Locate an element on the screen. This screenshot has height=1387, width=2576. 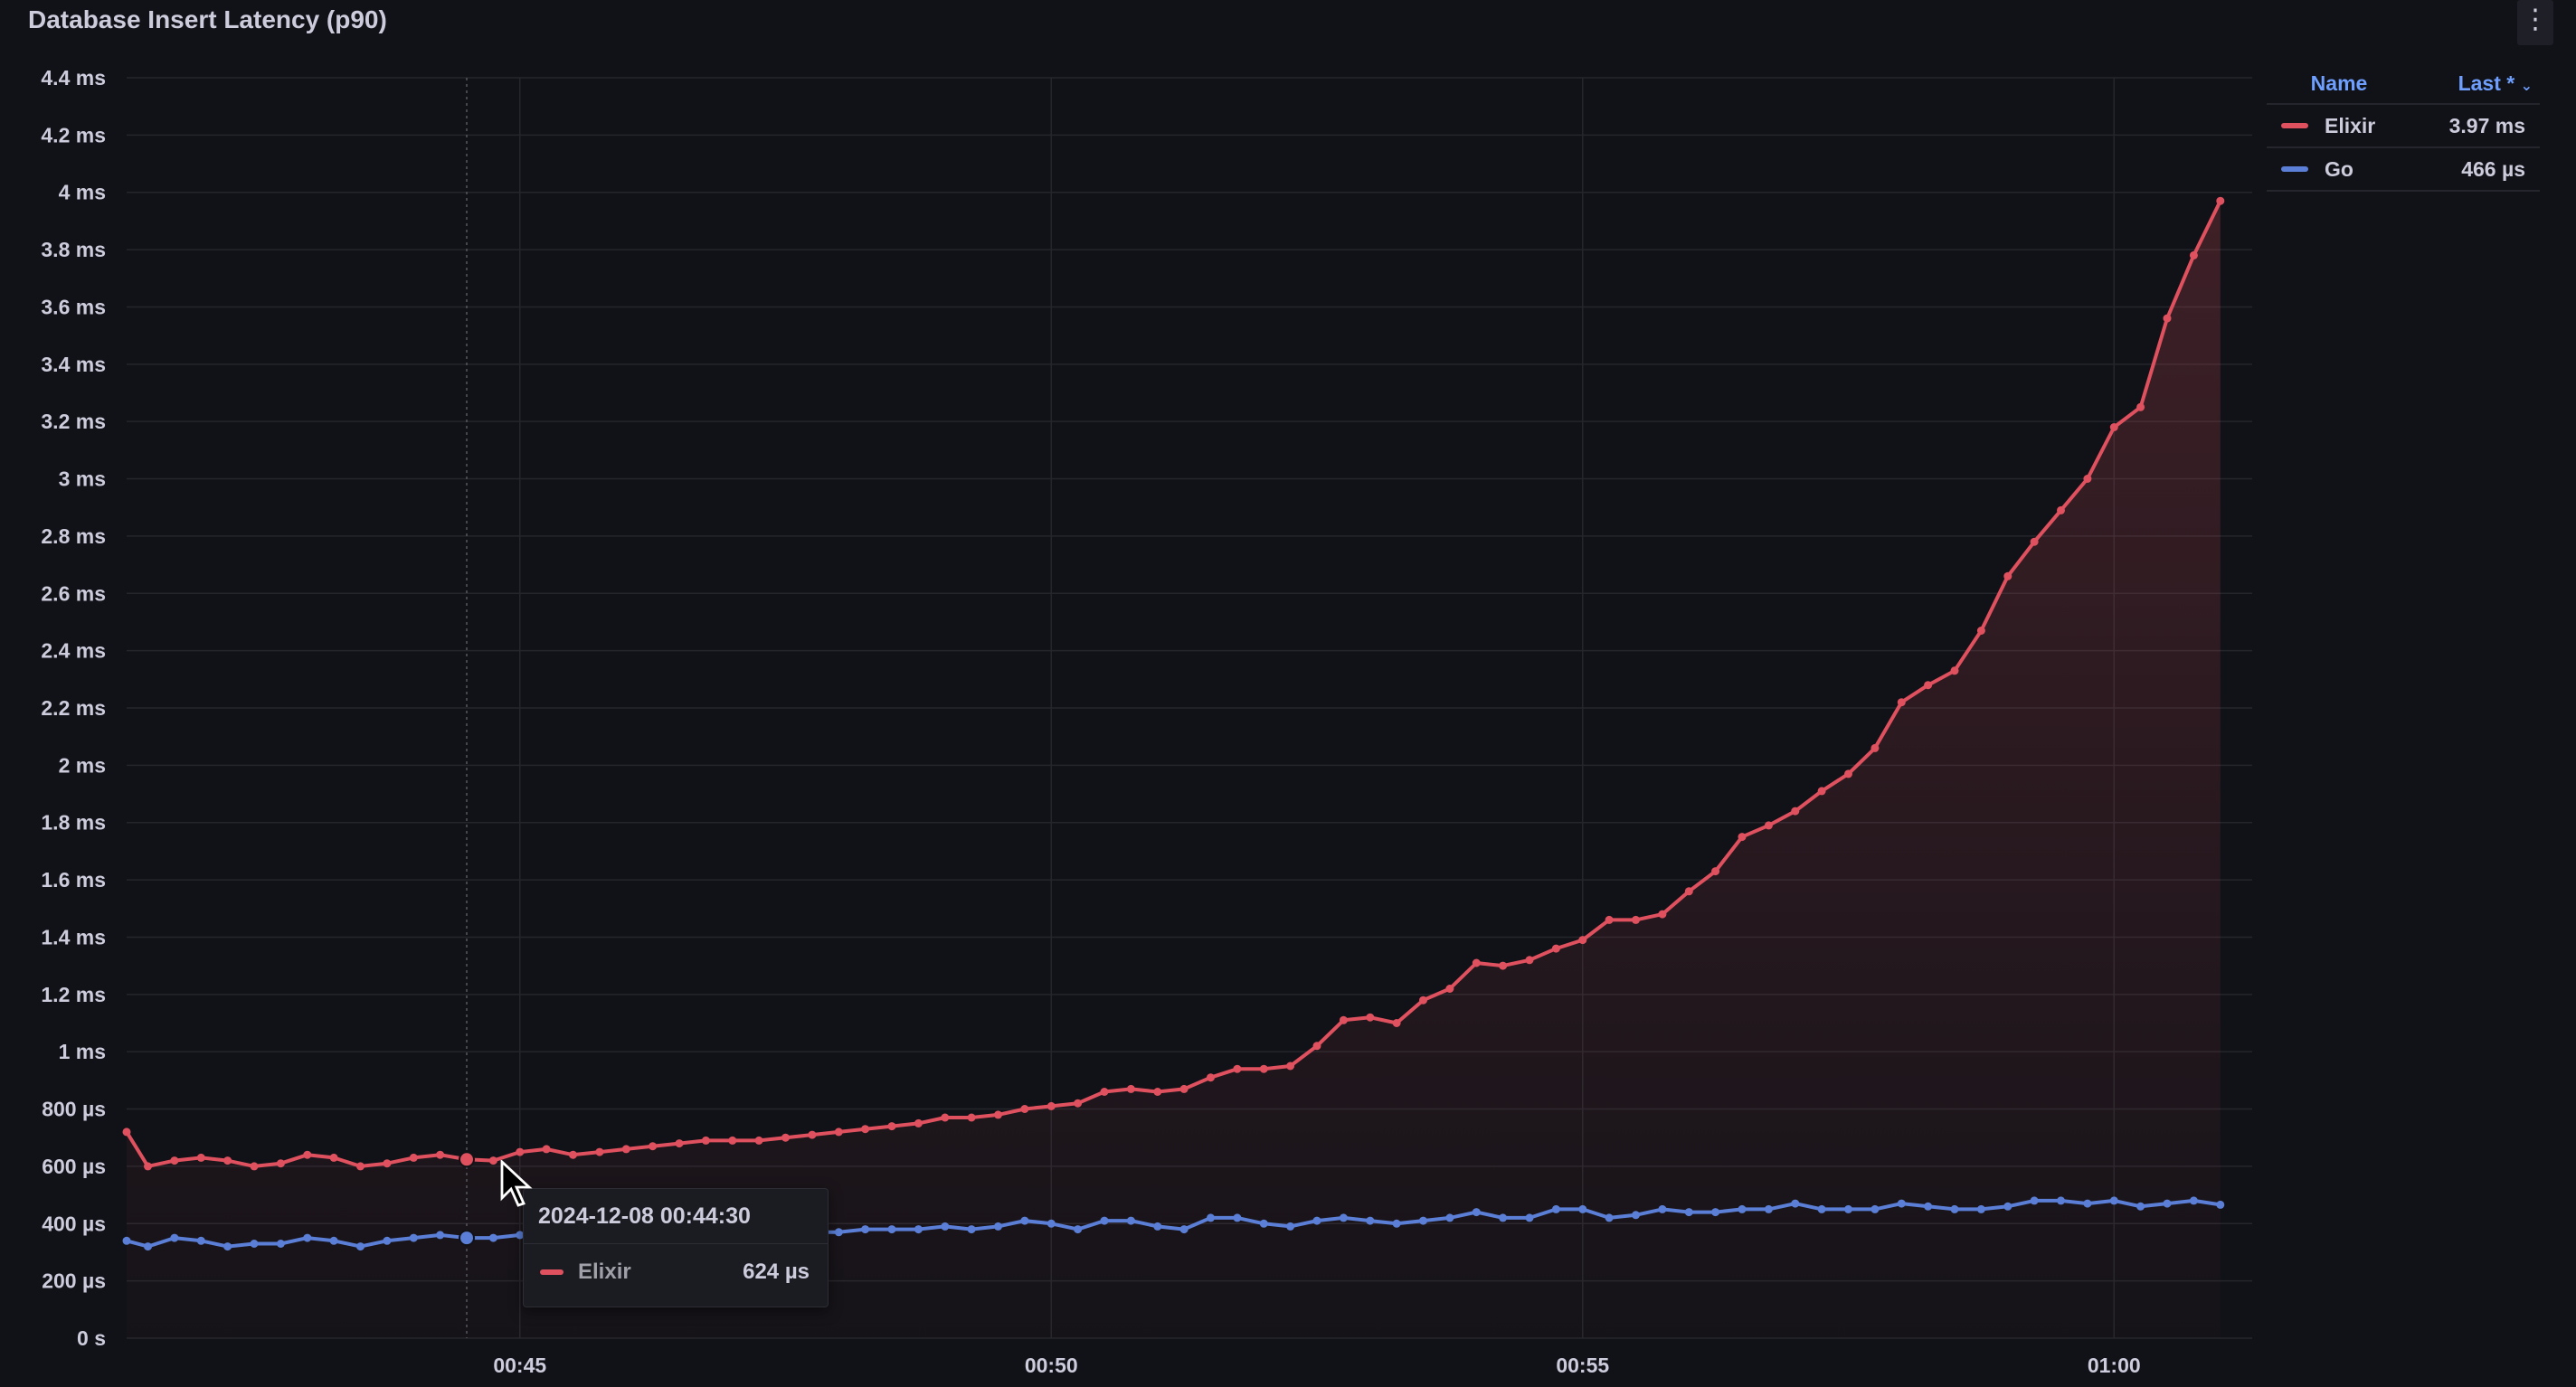
y-tick-label: 3.6 ms is located at coordinates (74, 306).